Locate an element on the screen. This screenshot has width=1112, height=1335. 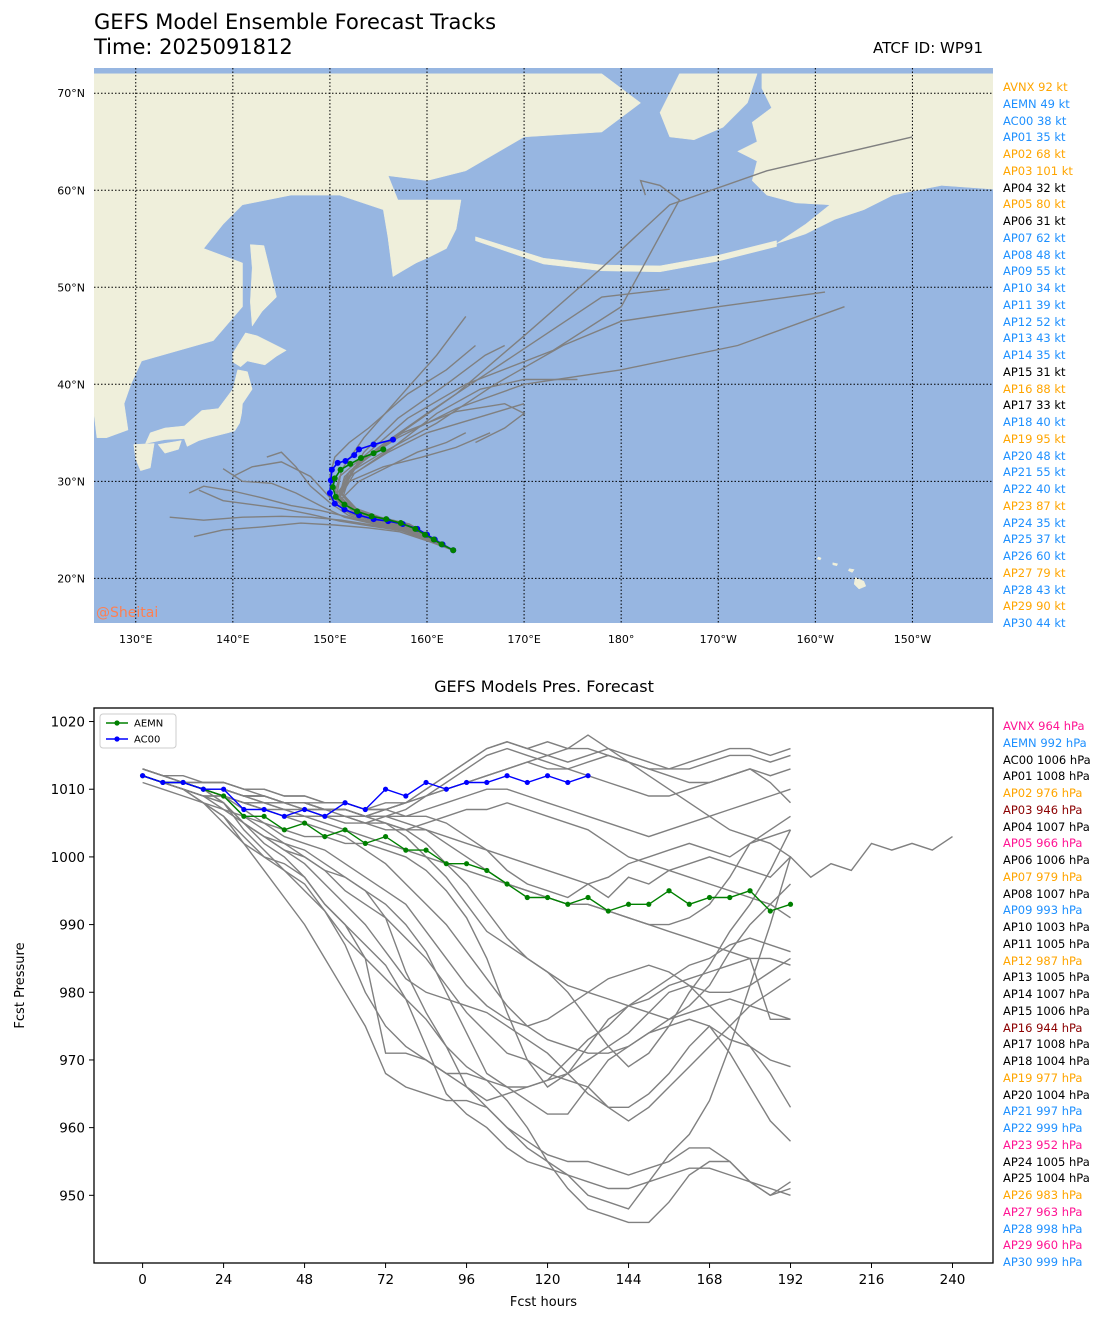
x-tick-label: 24 is located at coordinates (223, 1280).